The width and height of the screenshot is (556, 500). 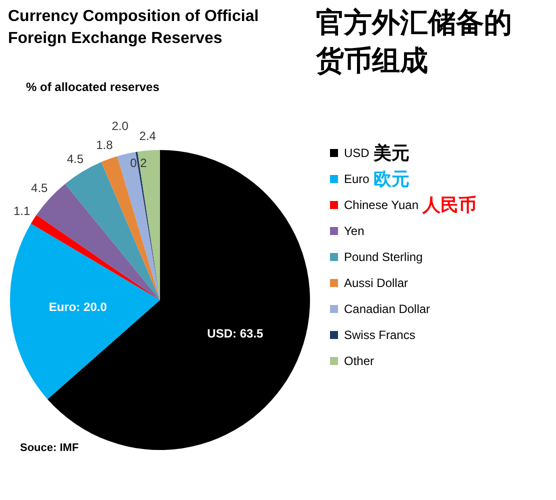 I want to click on data-label: 1.8, so click(x=105, y=145).